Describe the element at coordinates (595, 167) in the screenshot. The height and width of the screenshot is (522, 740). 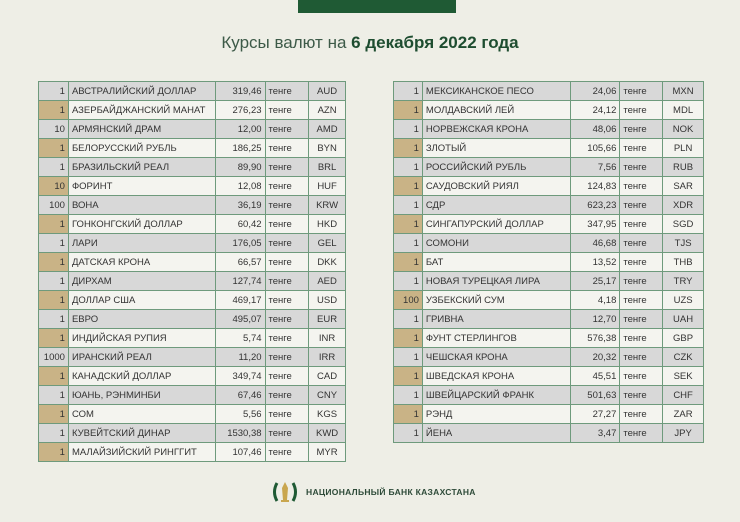
I see `rate-value: 7,56` at that location.